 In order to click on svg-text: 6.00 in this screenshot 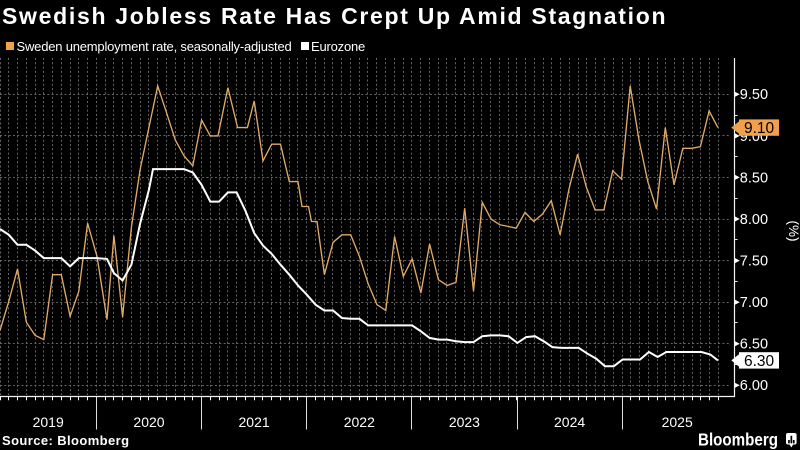, I will do `click(754, 386)`.